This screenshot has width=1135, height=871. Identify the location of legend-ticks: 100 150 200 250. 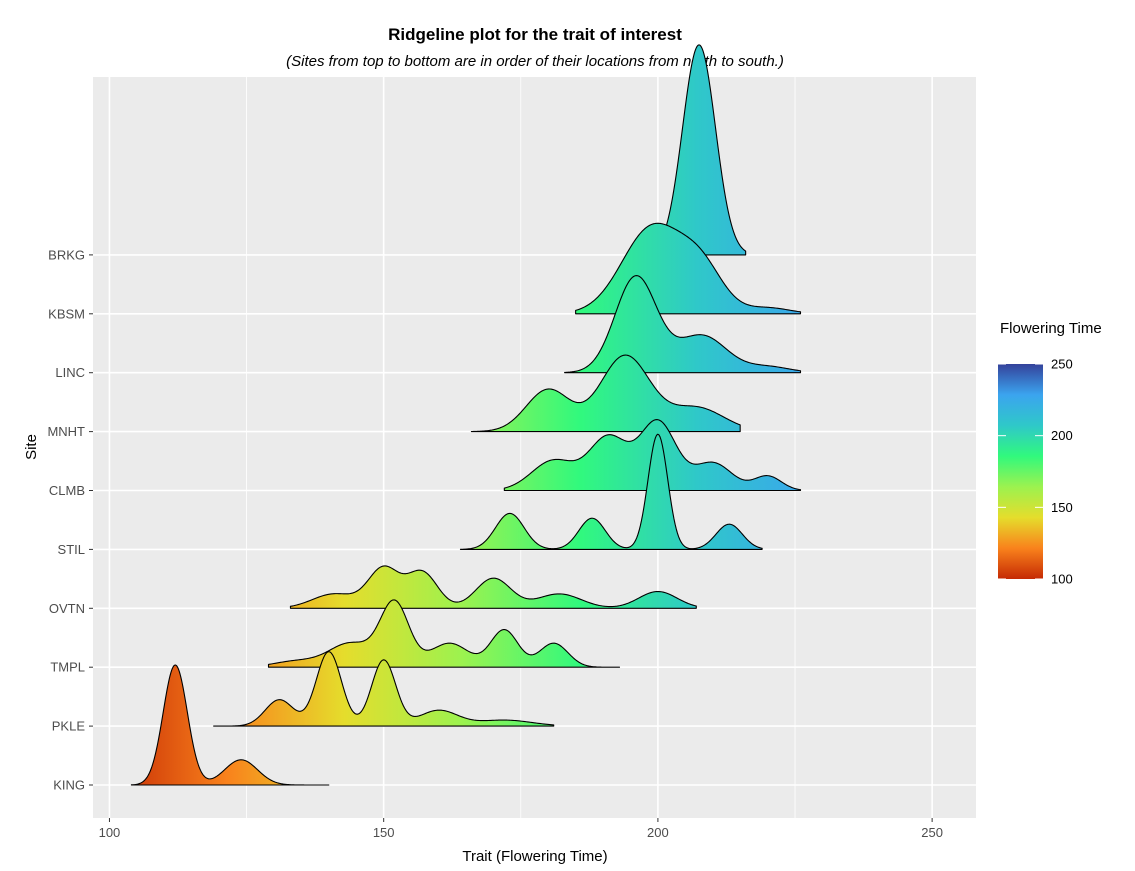
(1035, 472).